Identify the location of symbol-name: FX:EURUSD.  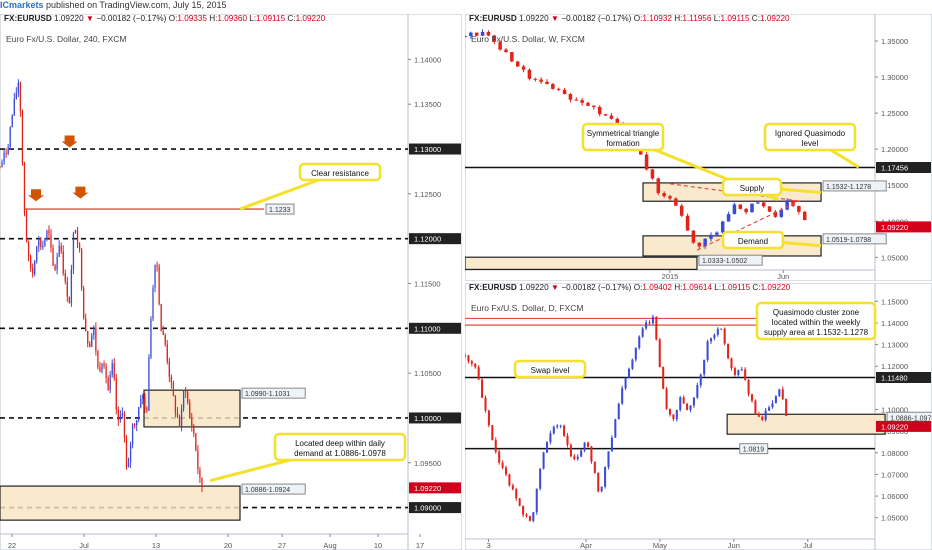
(29, 18).